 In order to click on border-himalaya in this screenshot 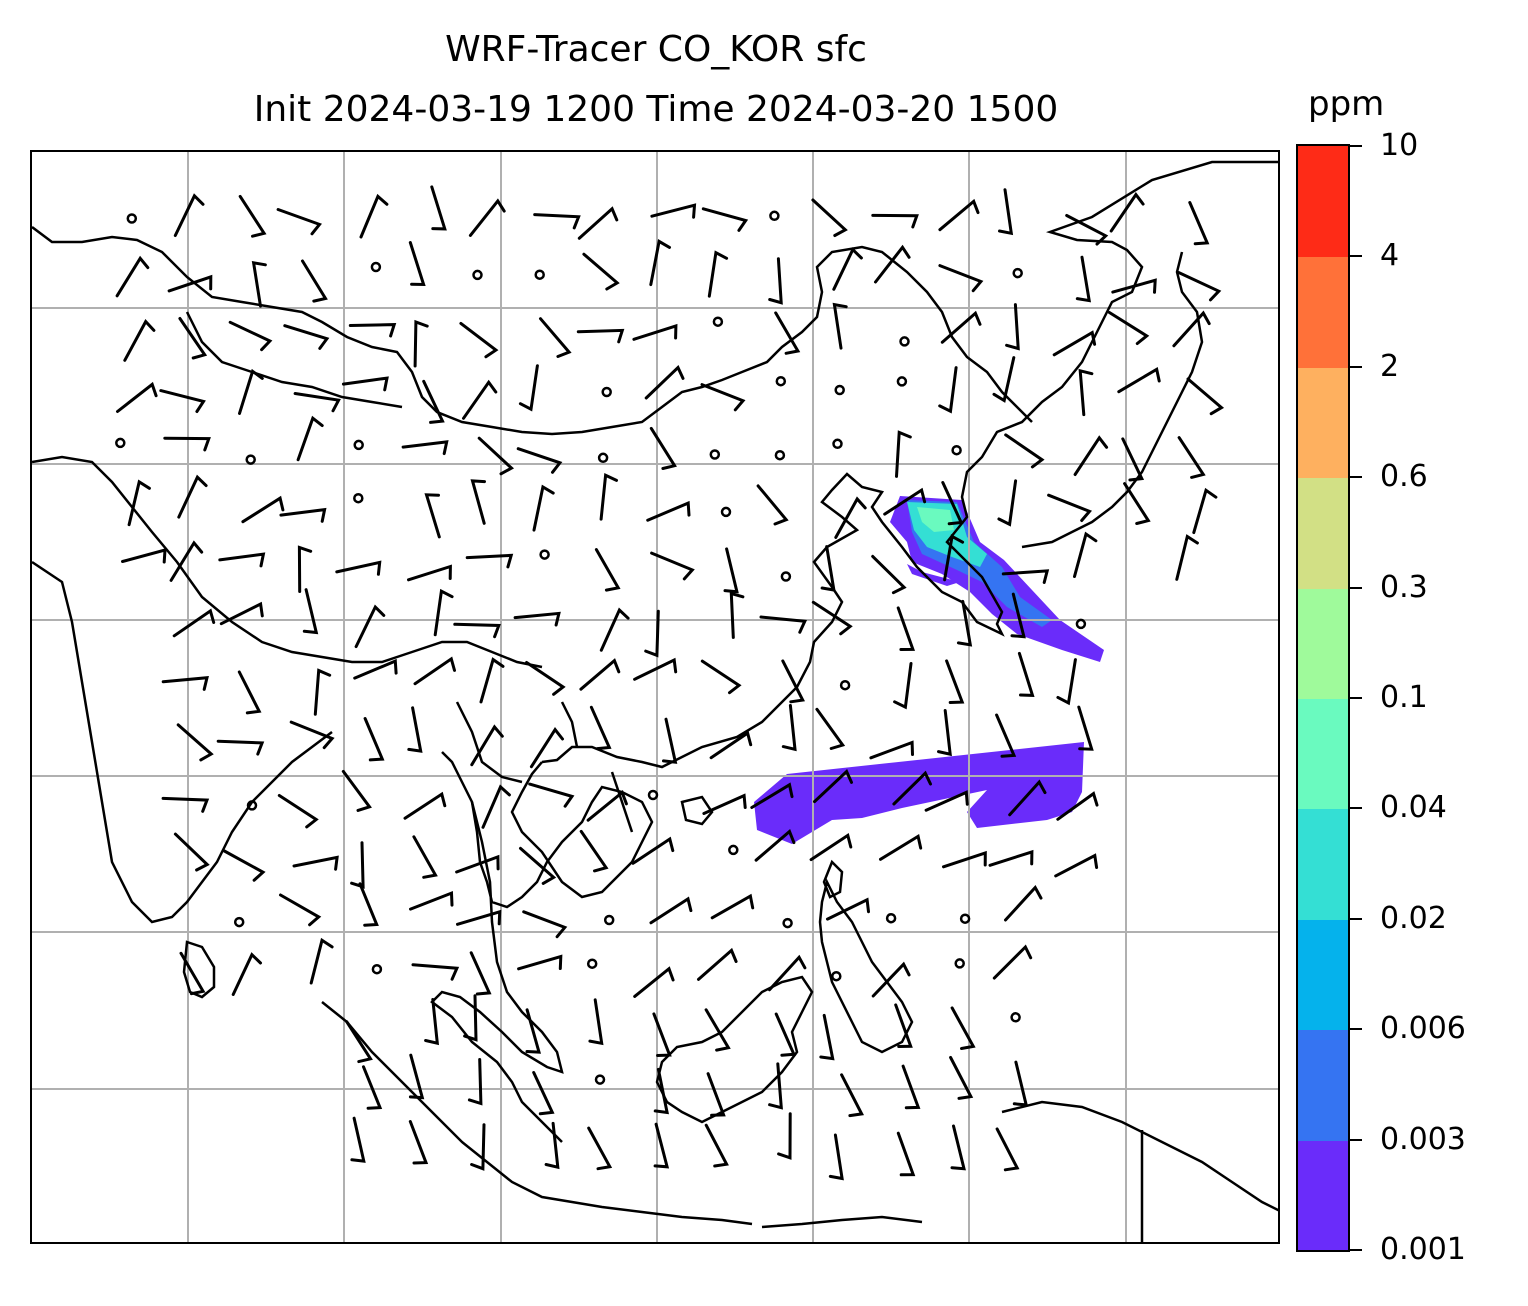, I will do `click(287, 562)`.